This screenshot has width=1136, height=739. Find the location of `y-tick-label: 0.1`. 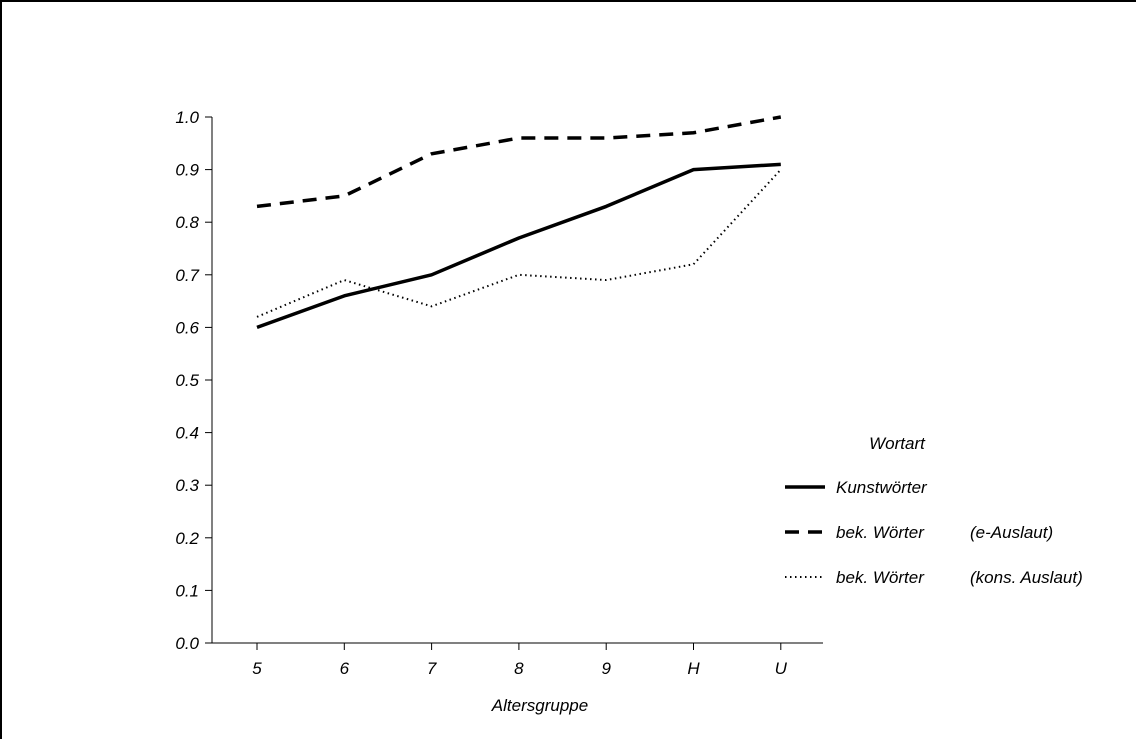

y-tick-label: 0.1 is located at coordinates (187, 590).